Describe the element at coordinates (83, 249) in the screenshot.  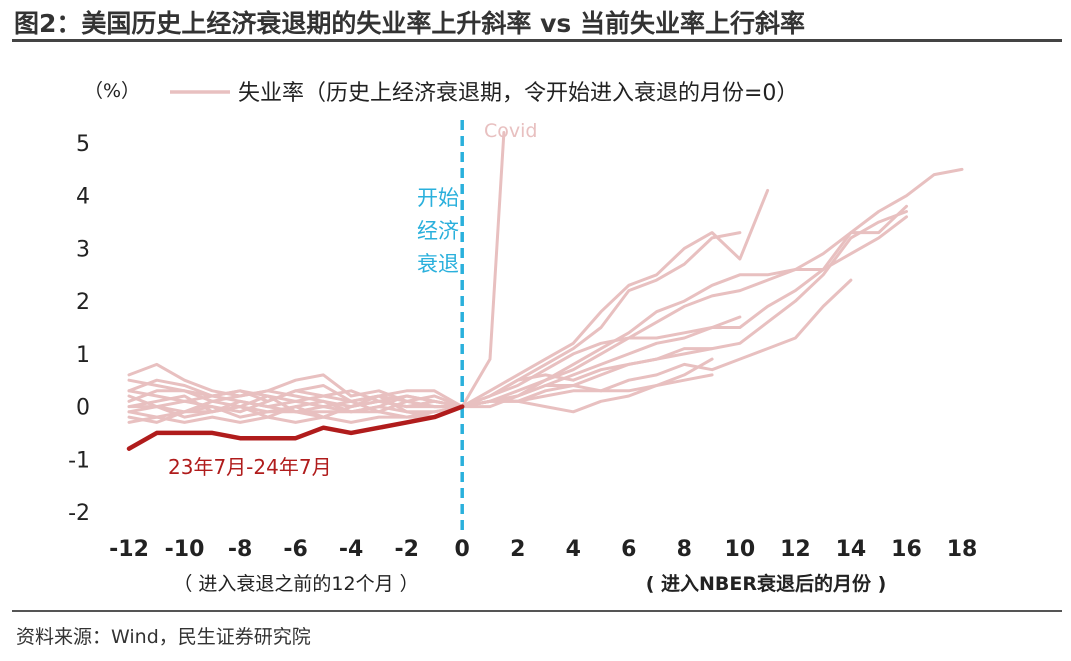
I see `y-tick-label: 3` at that location.